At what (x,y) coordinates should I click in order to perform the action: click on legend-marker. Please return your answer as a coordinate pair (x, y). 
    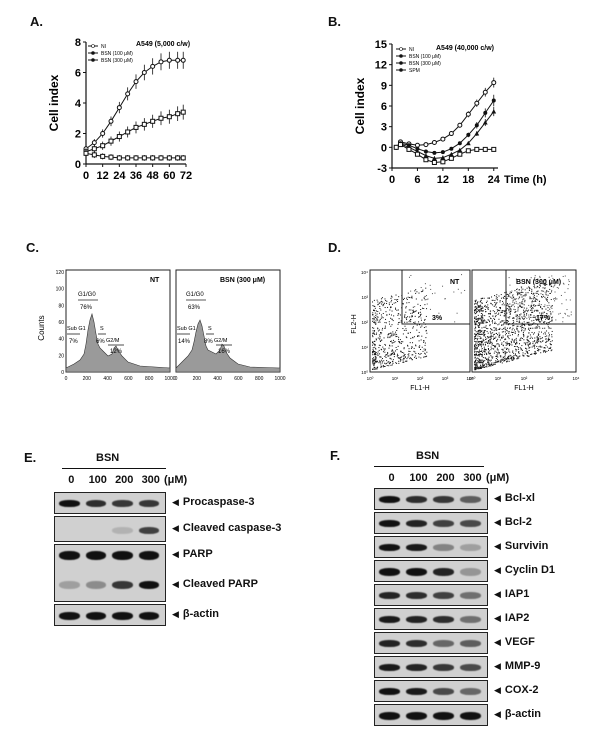
    Looking at the image, I should click on (93, 60).